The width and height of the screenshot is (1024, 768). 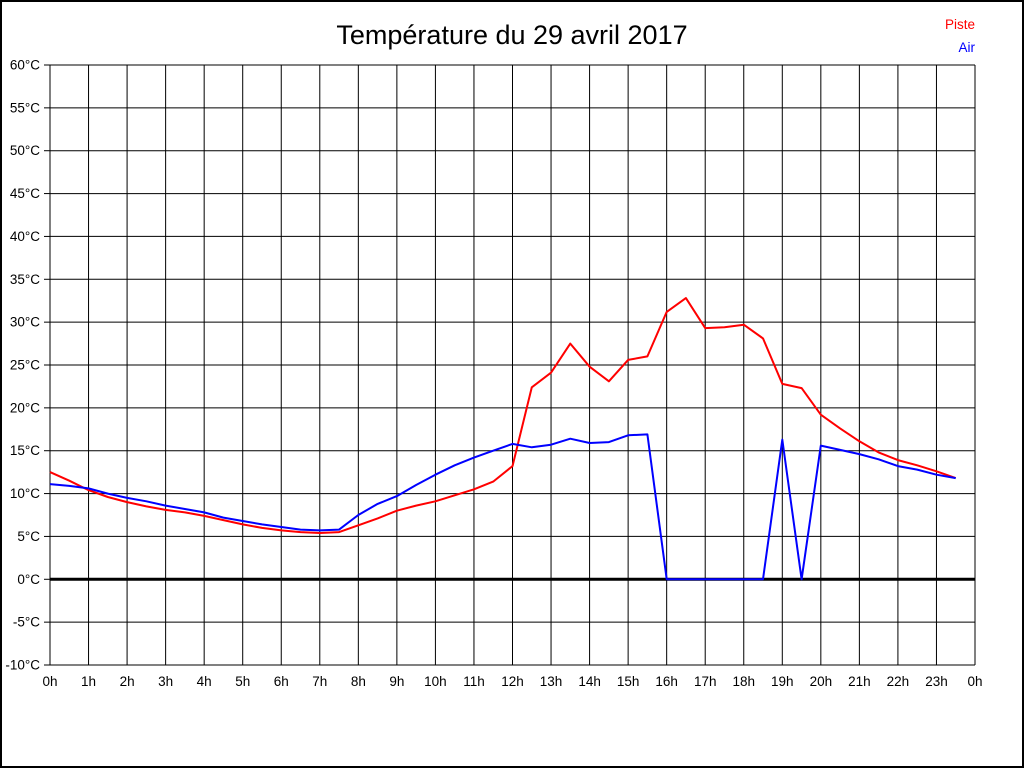 I want to click on x-tick-label: 5h, so click(x=242, y=681).